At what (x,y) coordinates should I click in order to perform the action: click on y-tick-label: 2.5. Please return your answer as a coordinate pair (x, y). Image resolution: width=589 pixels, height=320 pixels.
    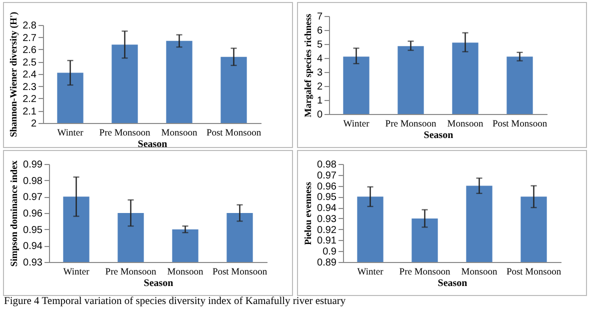
    Looking at the image, I should click on (29, 62).